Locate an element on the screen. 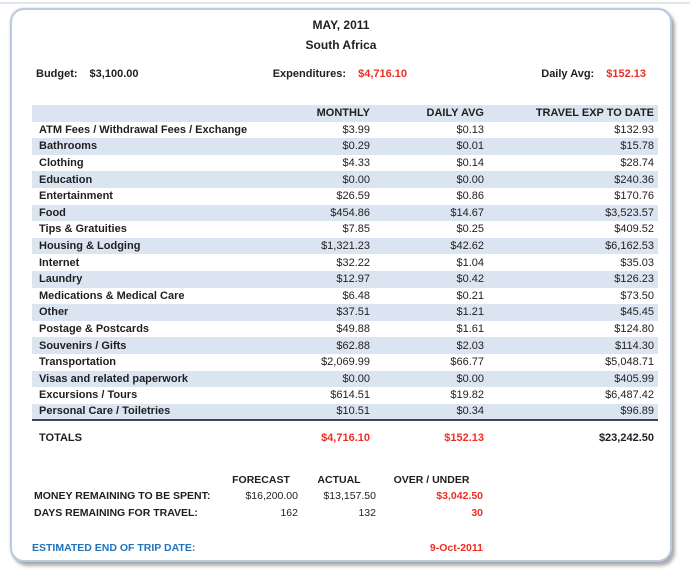 The image size is (690, 586). travel-exp-cell: $15.78 is located at coordinates (573, 146).